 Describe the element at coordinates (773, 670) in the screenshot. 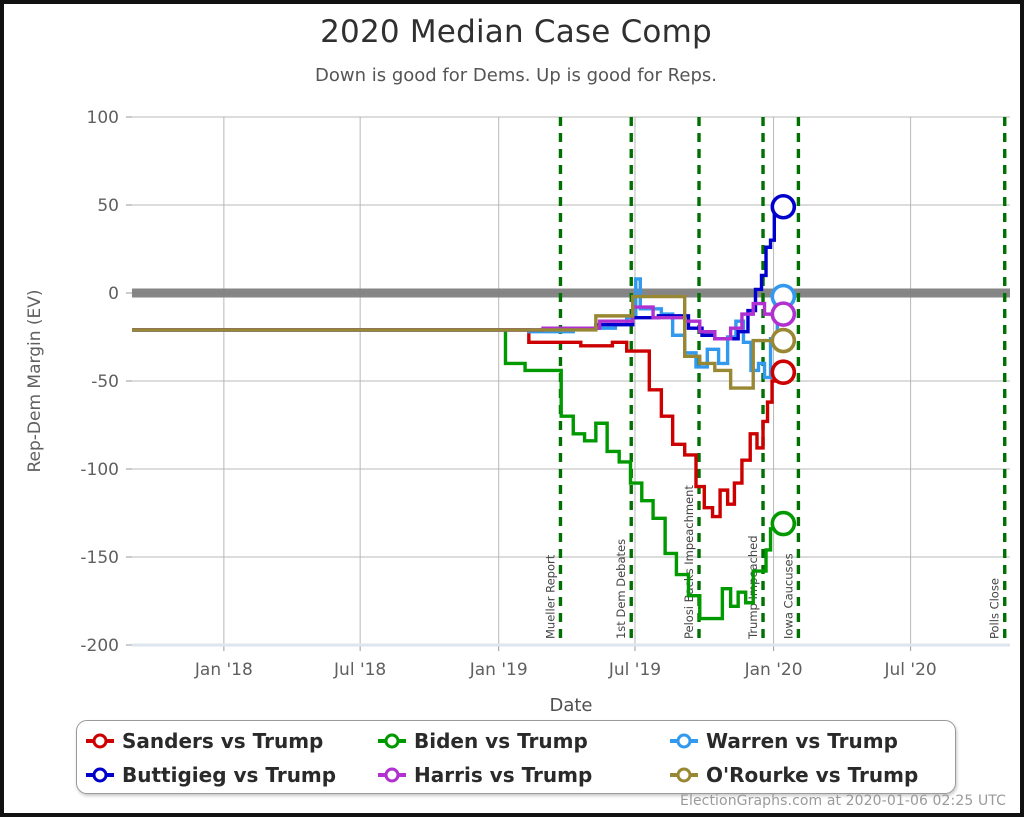

I see `x-tick-label: Jan '20` at that location.